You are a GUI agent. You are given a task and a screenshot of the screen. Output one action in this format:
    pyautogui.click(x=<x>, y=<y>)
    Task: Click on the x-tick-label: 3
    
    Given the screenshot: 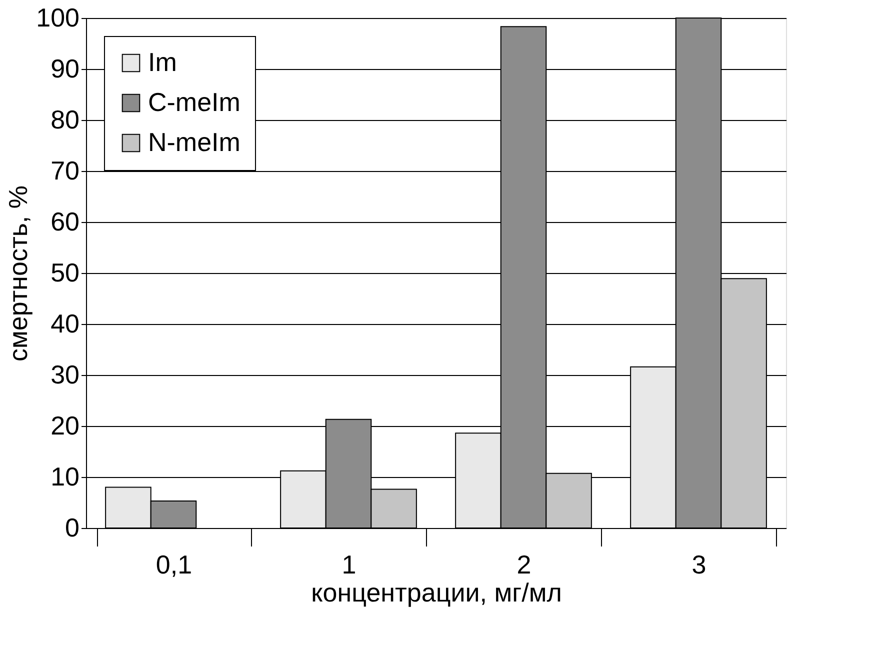 What is the action you would take?
    pyautogui.click(x=699, y=565)
    